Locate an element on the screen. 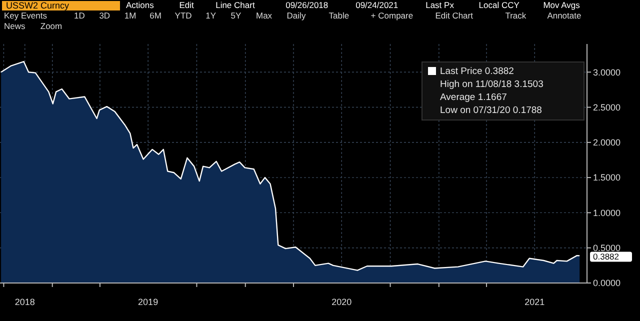 The image size is (640, 321). text: Table is located at coordinates (339, 15).